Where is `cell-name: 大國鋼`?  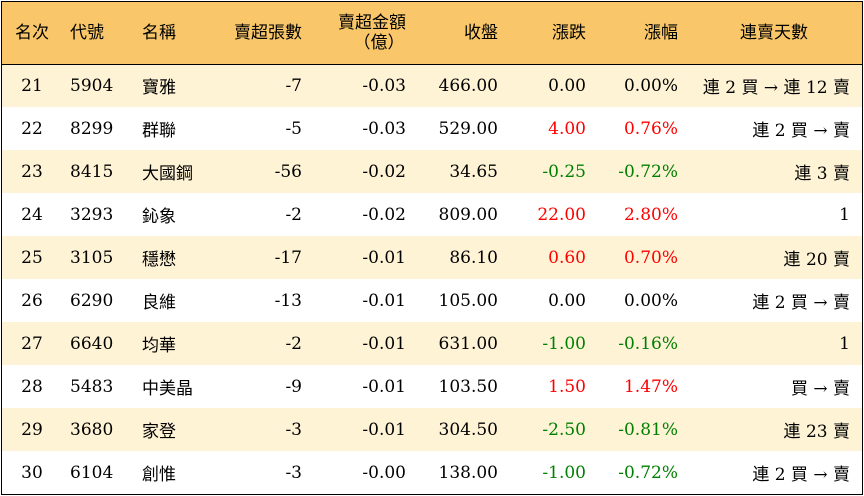
cell-name: 大國鋼 is located at coordinates (167, 174).